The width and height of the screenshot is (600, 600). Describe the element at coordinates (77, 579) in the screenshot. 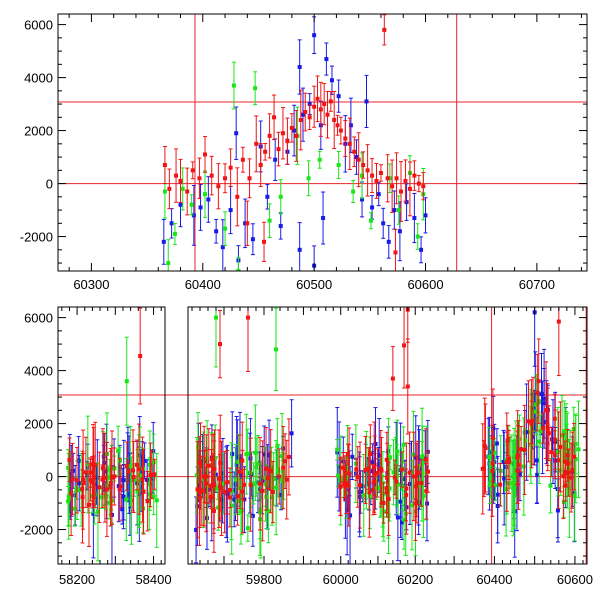

I see `x-tick-label: 58200` at that location.